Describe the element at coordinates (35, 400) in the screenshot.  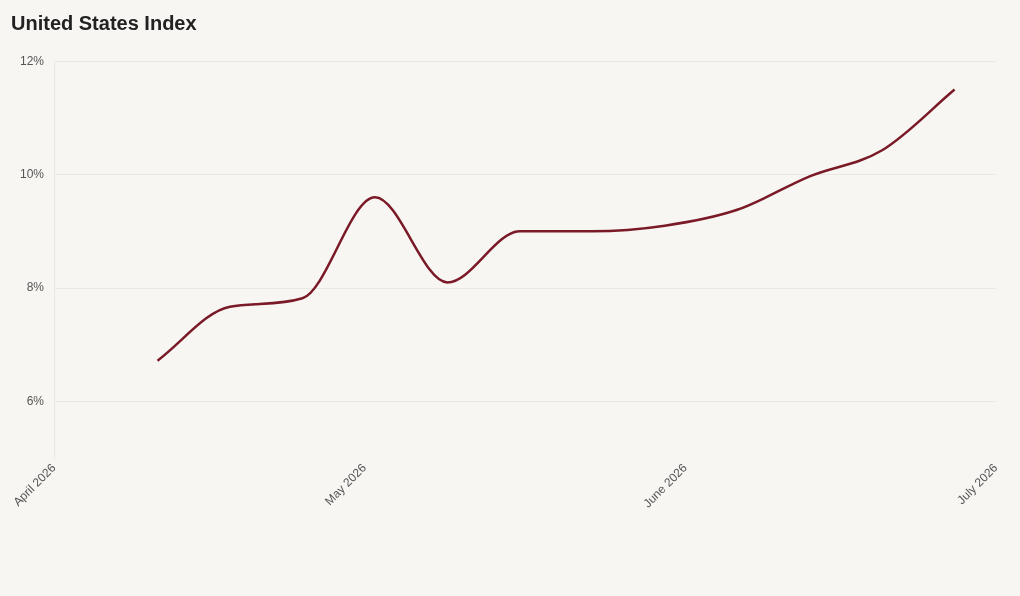
I see `y-tick-label: 6%` at that location.